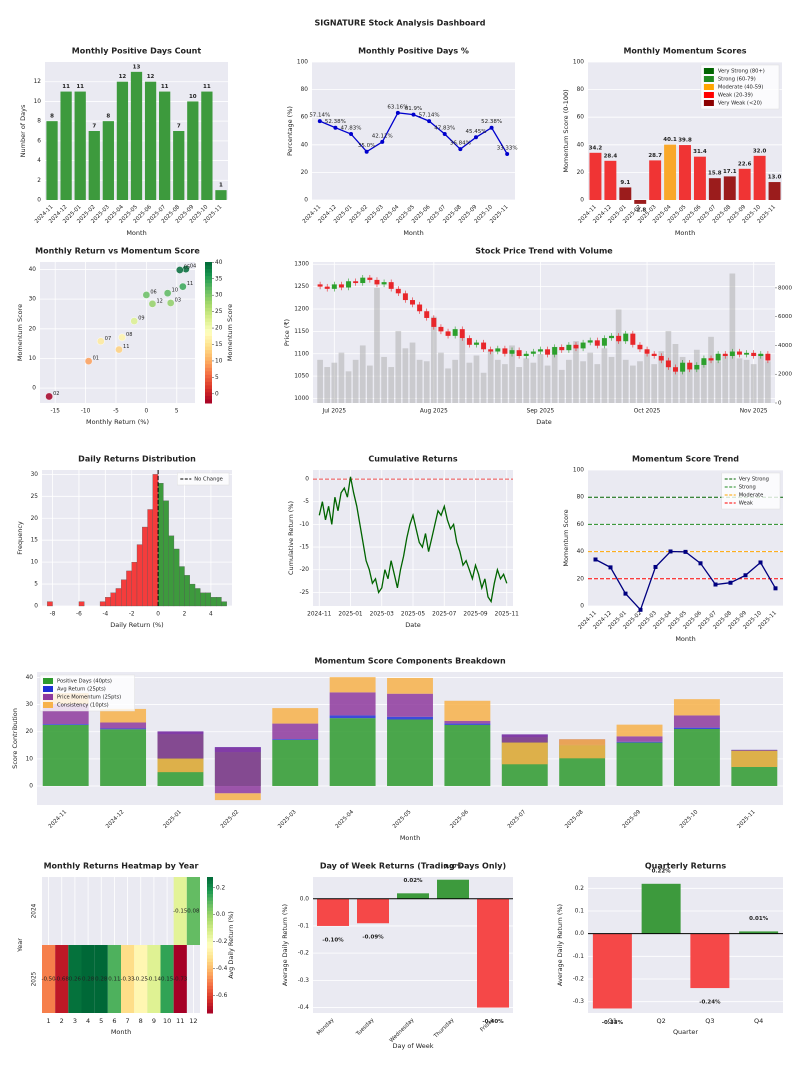 Image resolution: width=800 pixels, height=1066 pixels. Describe the element at coordinates (291, 538) in the screenshot. I see `y-axis-label: Cumulative Return (%)` at that location.